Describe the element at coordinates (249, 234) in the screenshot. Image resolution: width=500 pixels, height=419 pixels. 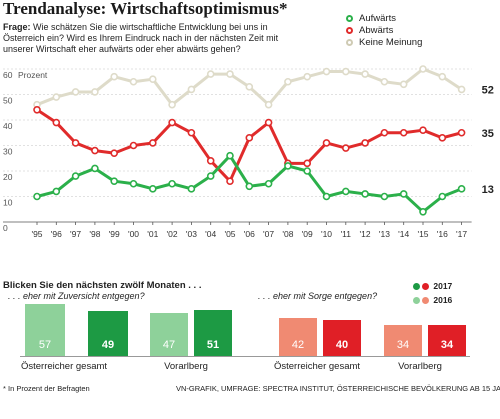
I see `x-tick-label: '06` at that location.